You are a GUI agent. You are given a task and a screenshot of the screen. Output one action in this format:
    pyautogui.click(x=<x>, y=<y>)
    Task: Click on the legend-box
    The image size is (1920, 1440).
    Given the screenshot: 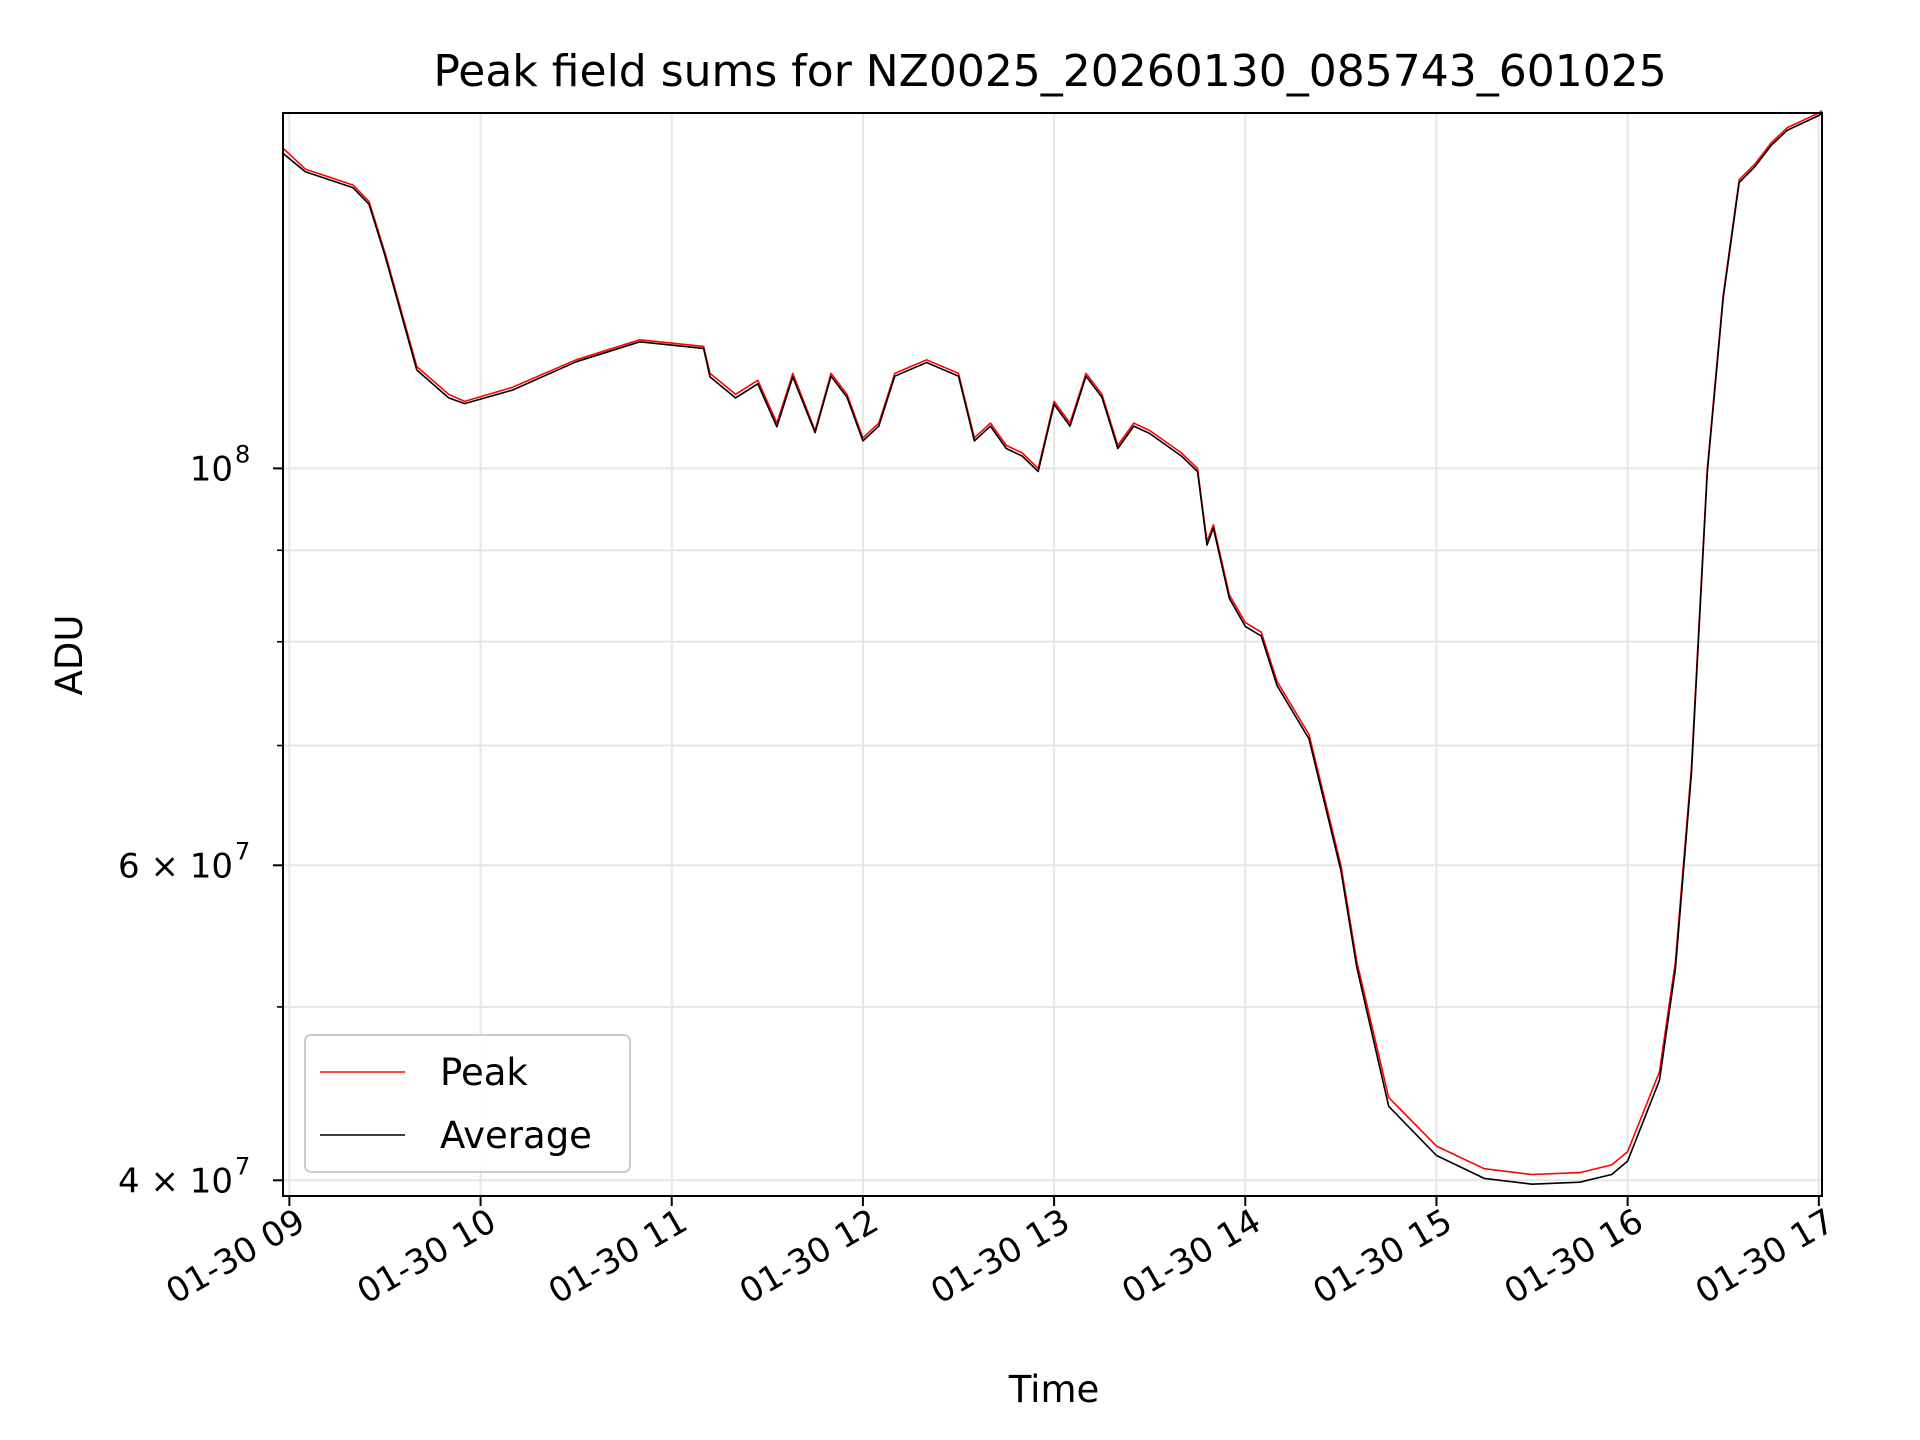 What is the action you would take?
    pyautogui.click(x=467, y=1103)
    